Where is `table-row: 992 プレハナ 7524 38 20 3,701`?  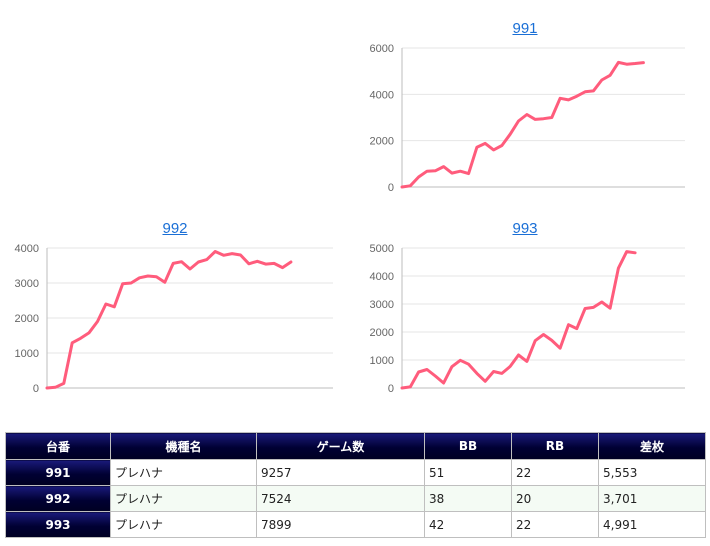
table-row: 992 プレハナ 7524 38 20 3,701 is located at coordinates (355, 498).